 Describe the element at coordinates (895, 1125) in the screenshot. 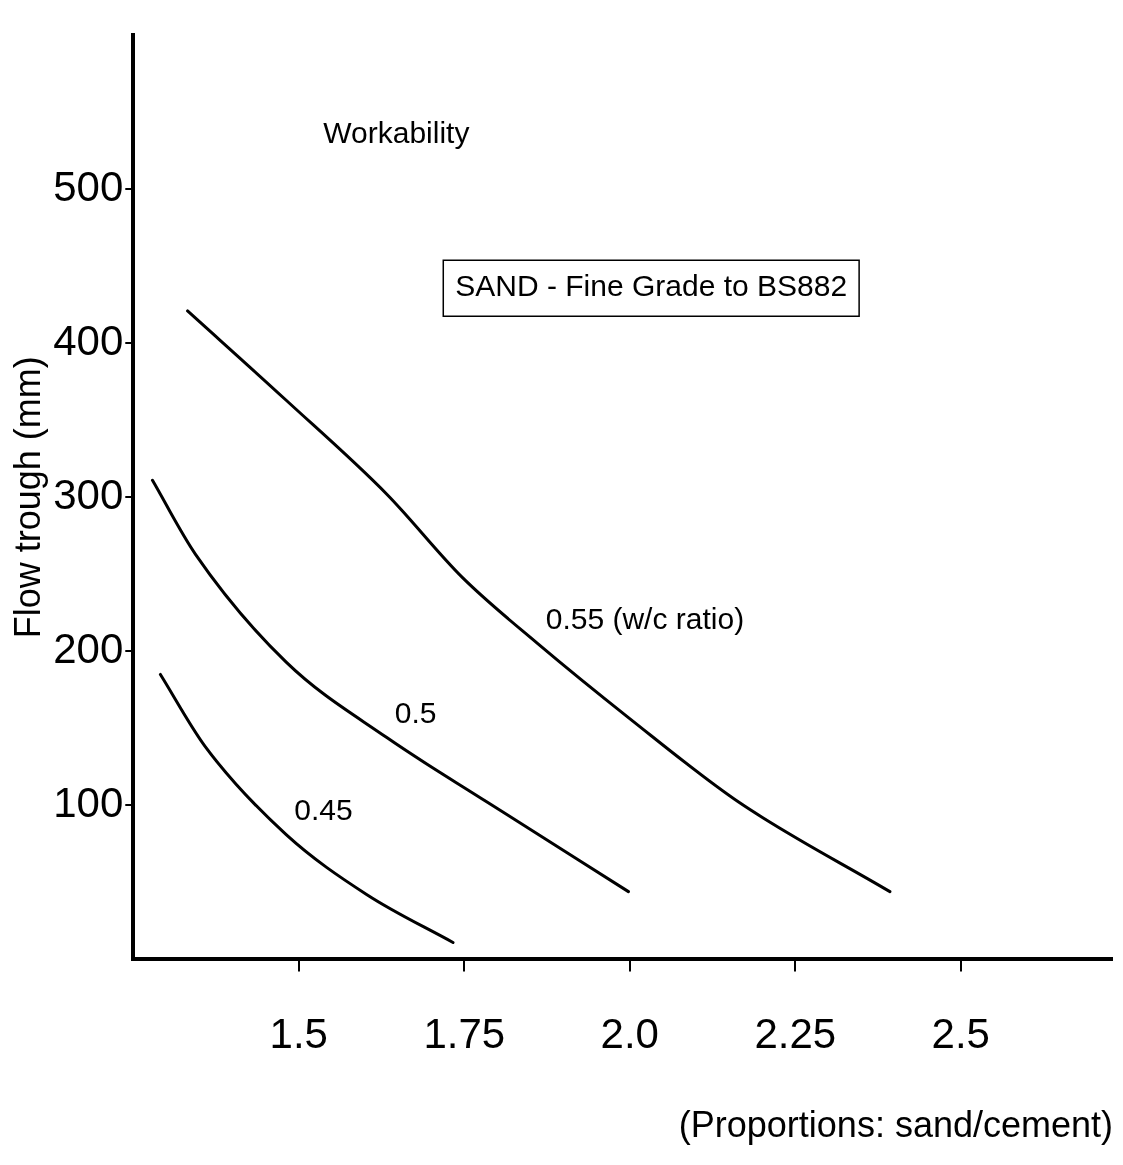

I see `x-axis-title: (Proportions: sand/cement)` at that location.